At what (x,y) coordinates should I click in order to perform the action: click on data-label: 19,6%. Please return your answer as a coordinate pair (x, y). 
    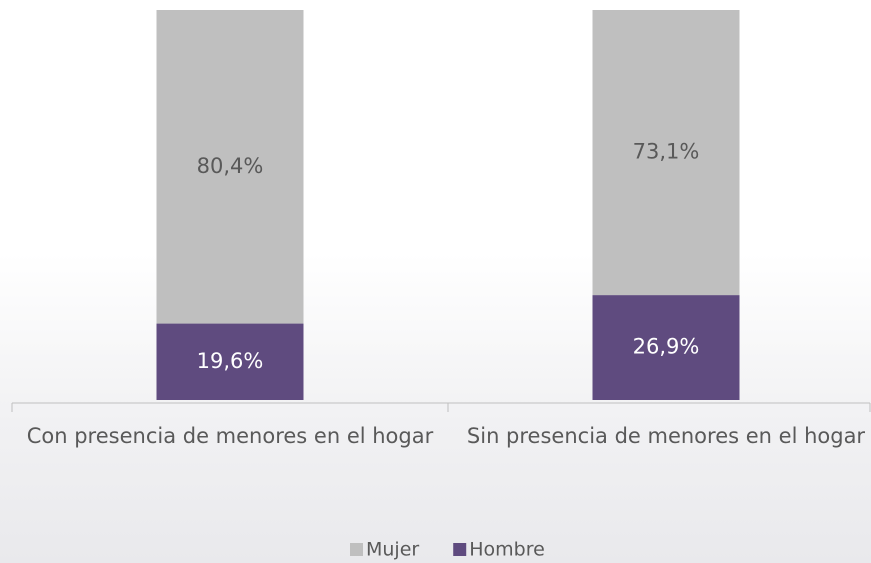
    Looking at the image, I should click on (230, 361).